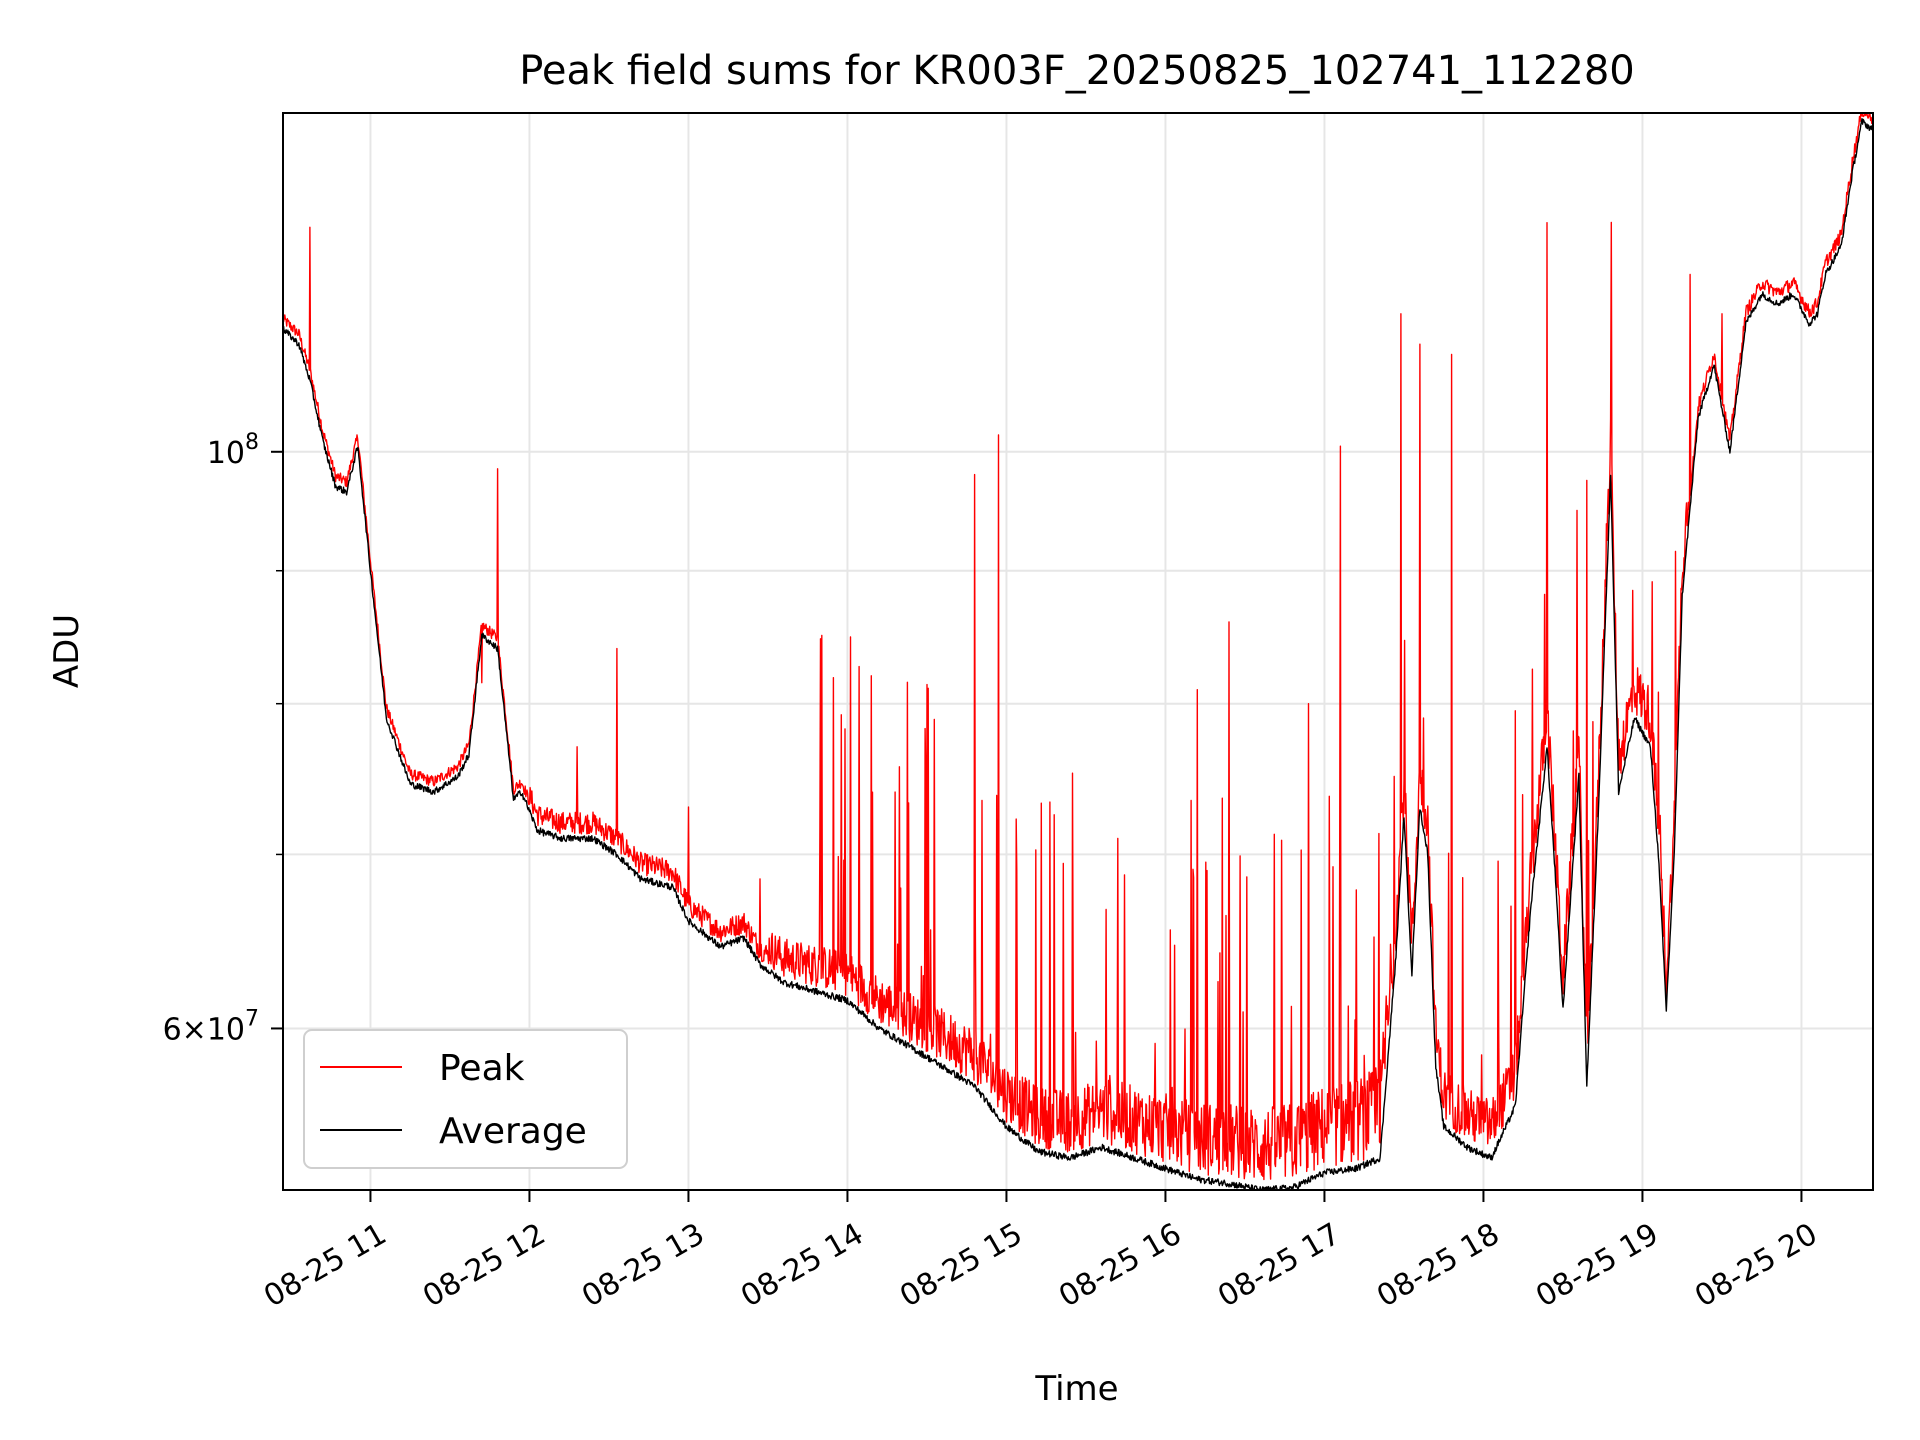  Describe the element at coordinates (643, 1266) in the screenshot. I see `x-tick-label: 08-25 13` at that location.